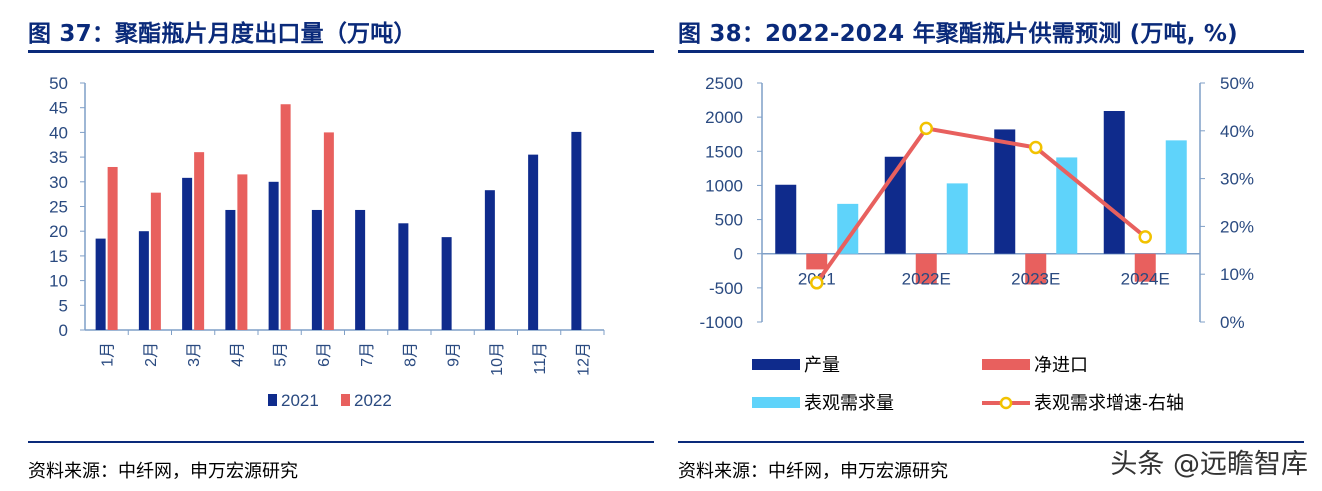 This screenshot has width=1322, height=491. I want to click on bar-2021-2月, so click(143, 280).